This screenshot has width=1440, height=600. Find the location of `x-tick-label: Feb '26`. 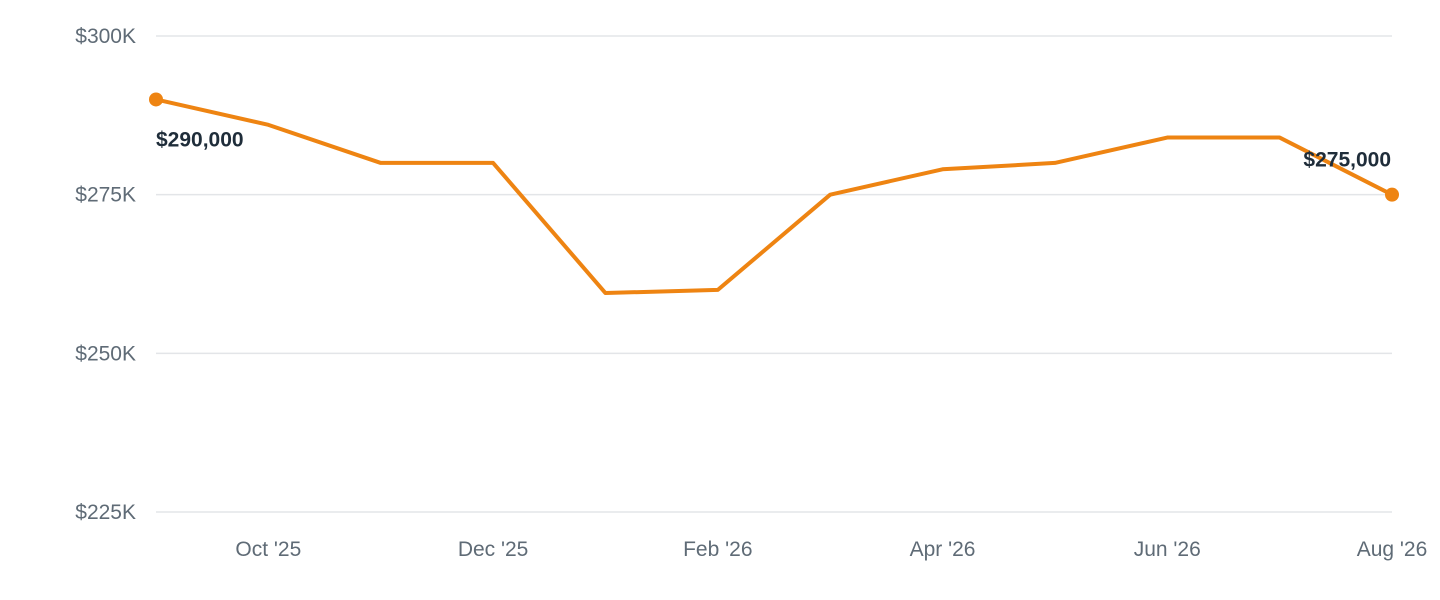

x-tick-label: Feb '26 is located at coordinates (717, 549).